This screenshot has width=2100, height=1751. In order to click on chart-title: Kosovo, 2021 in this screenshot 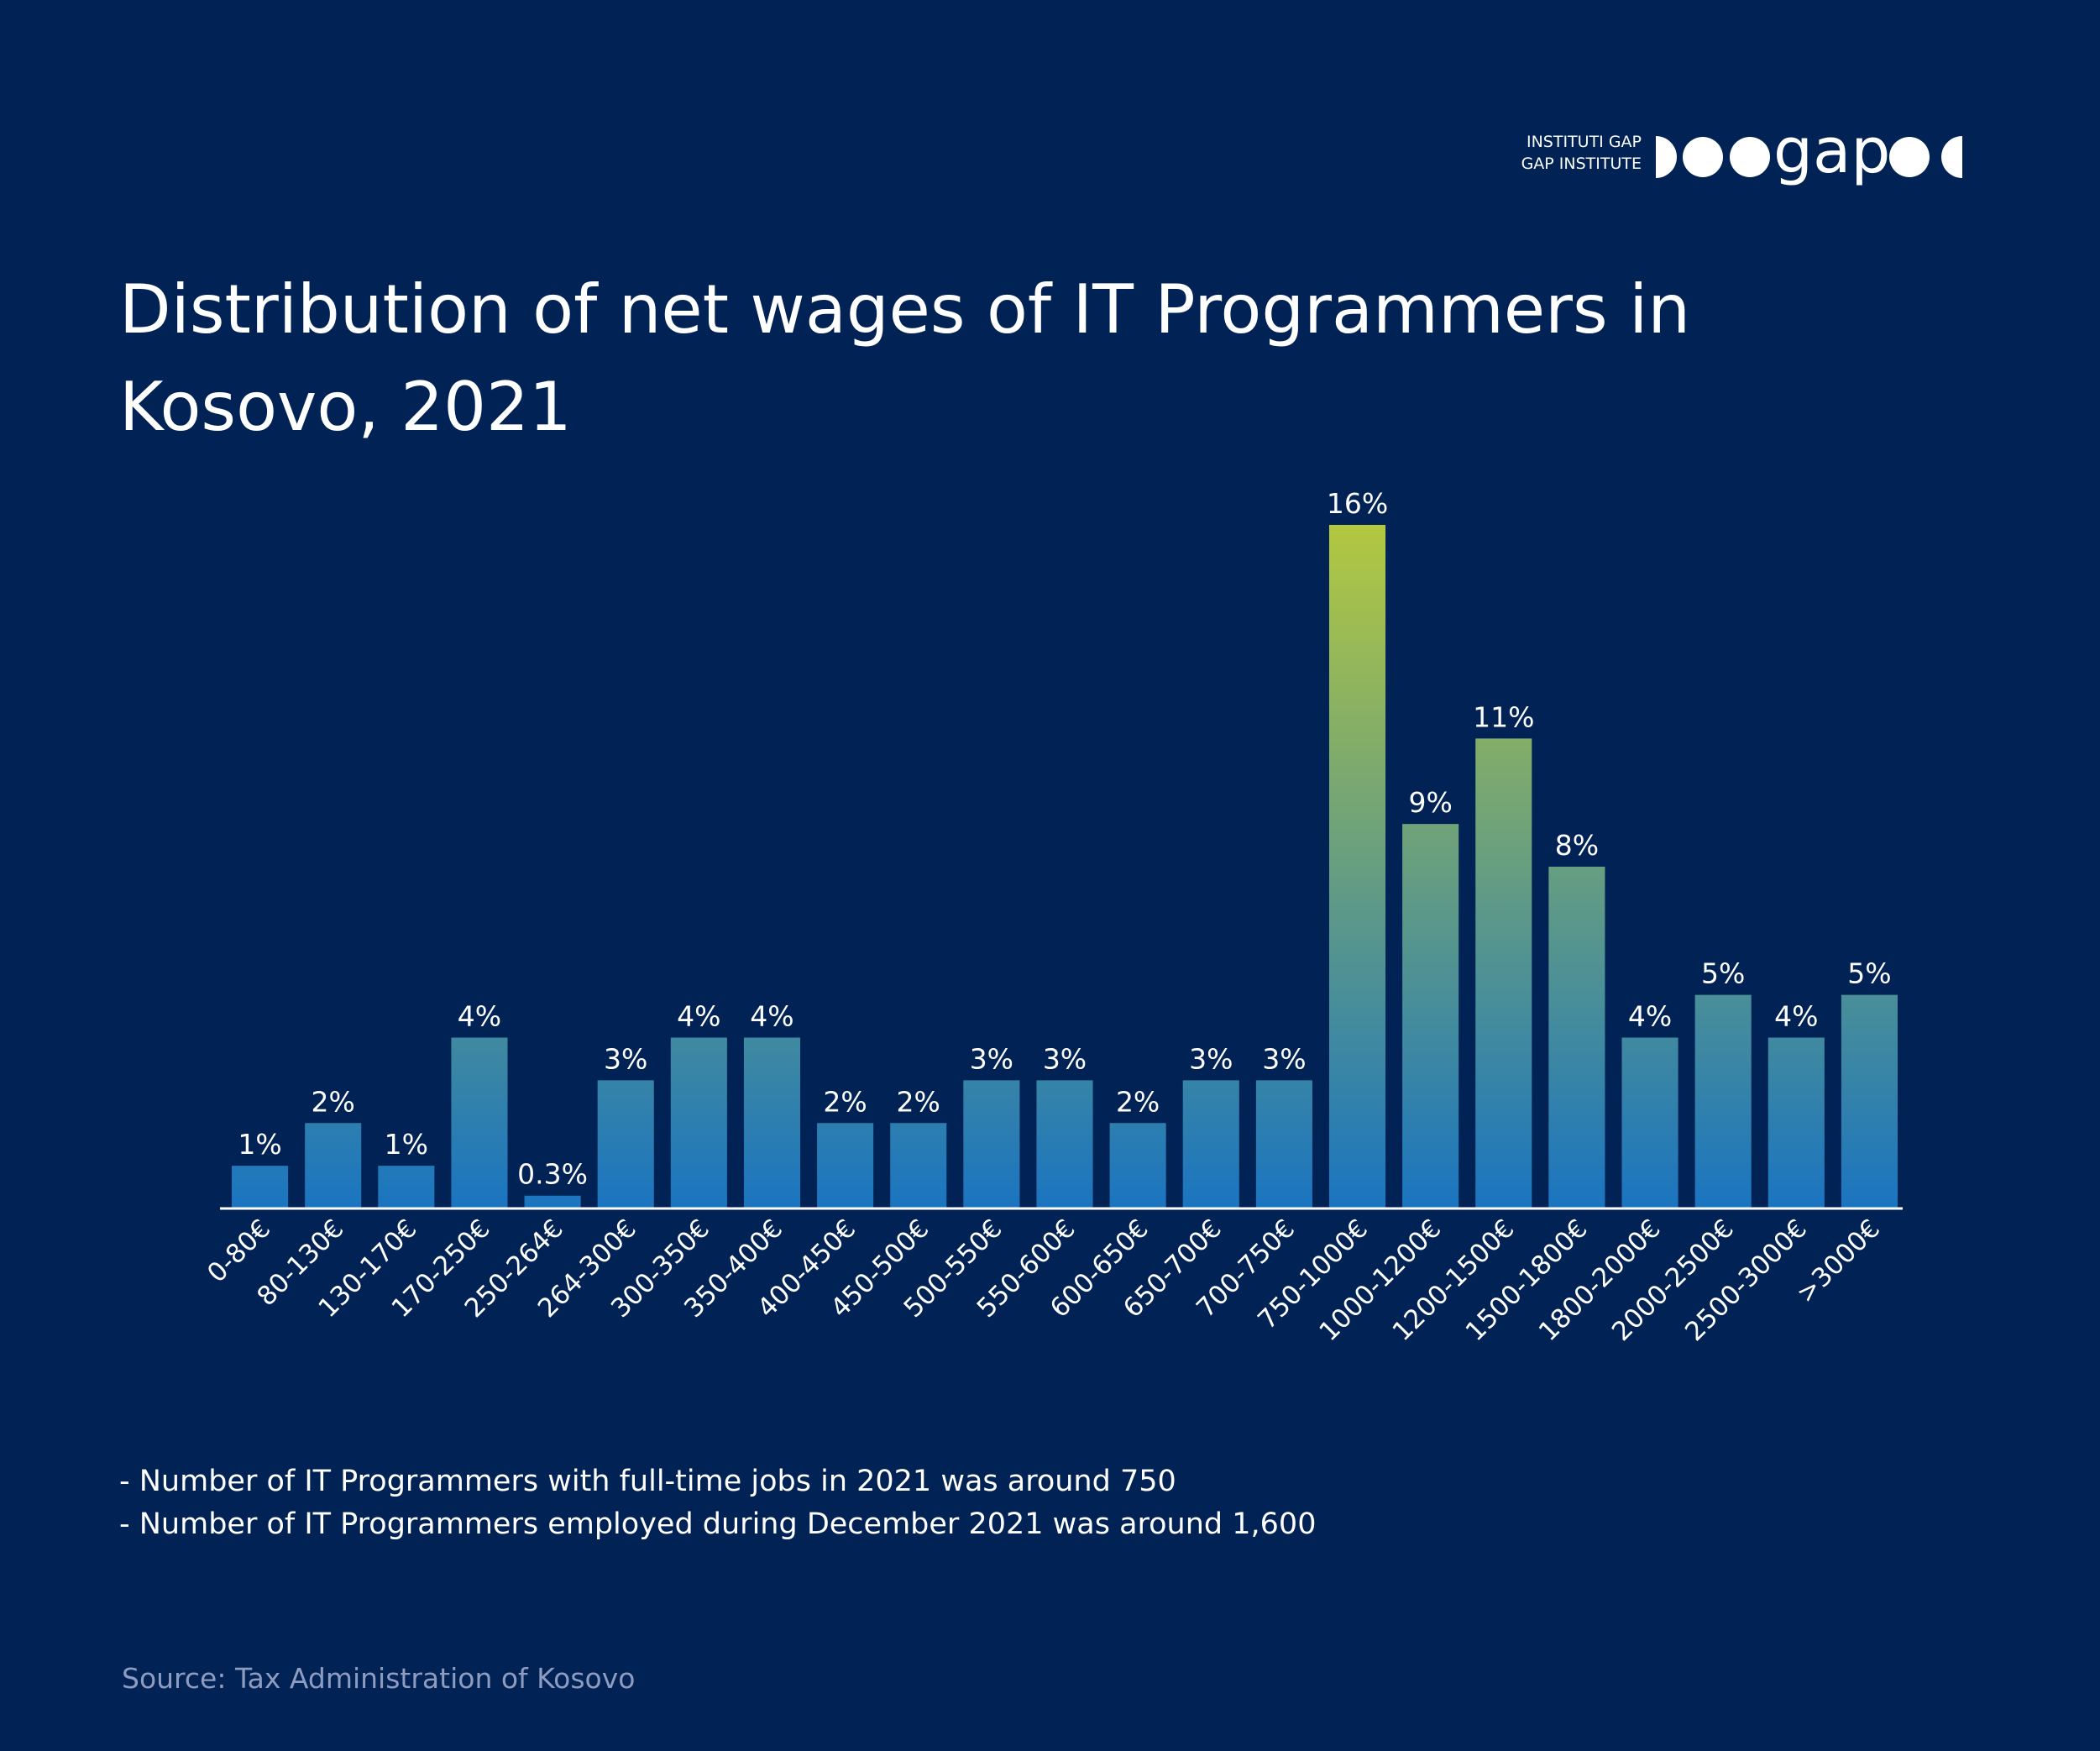, I will do `click(345, 407)`.